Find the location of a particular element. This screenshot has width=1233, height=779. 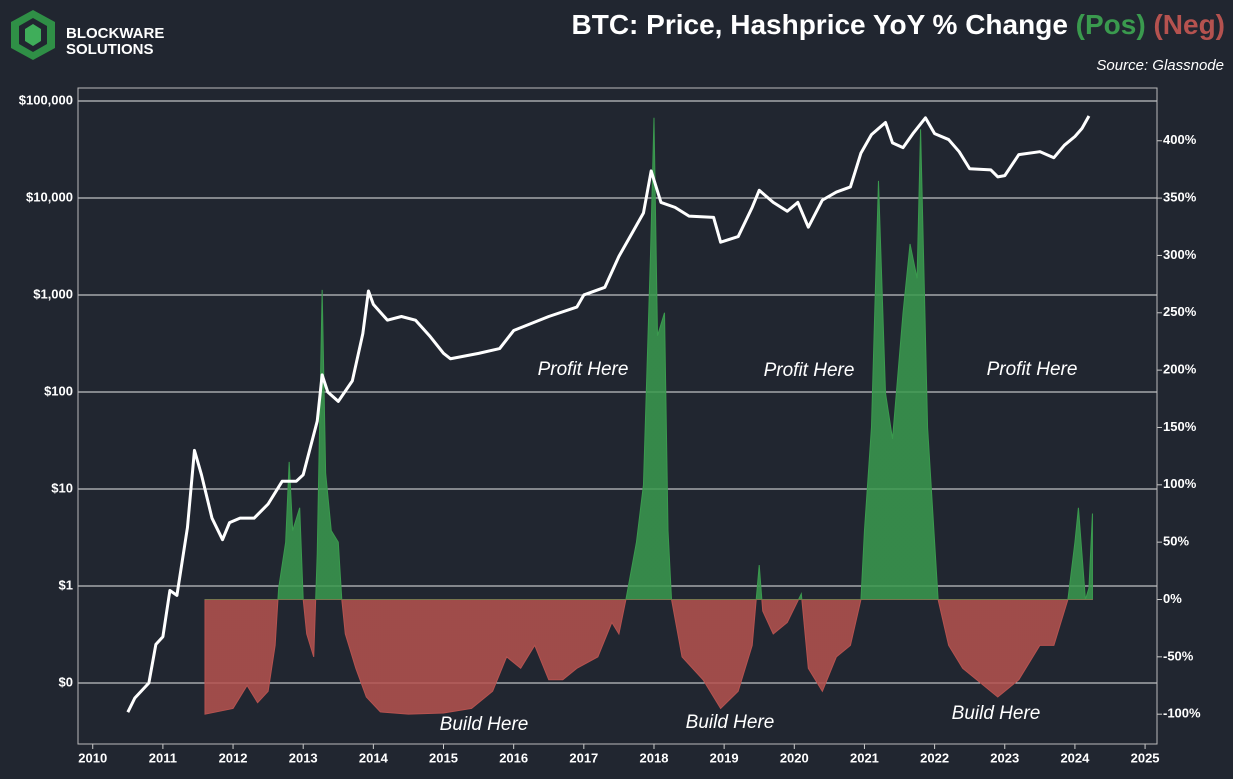

x-tick-label: 2019 is located at coordinates (724, 757).